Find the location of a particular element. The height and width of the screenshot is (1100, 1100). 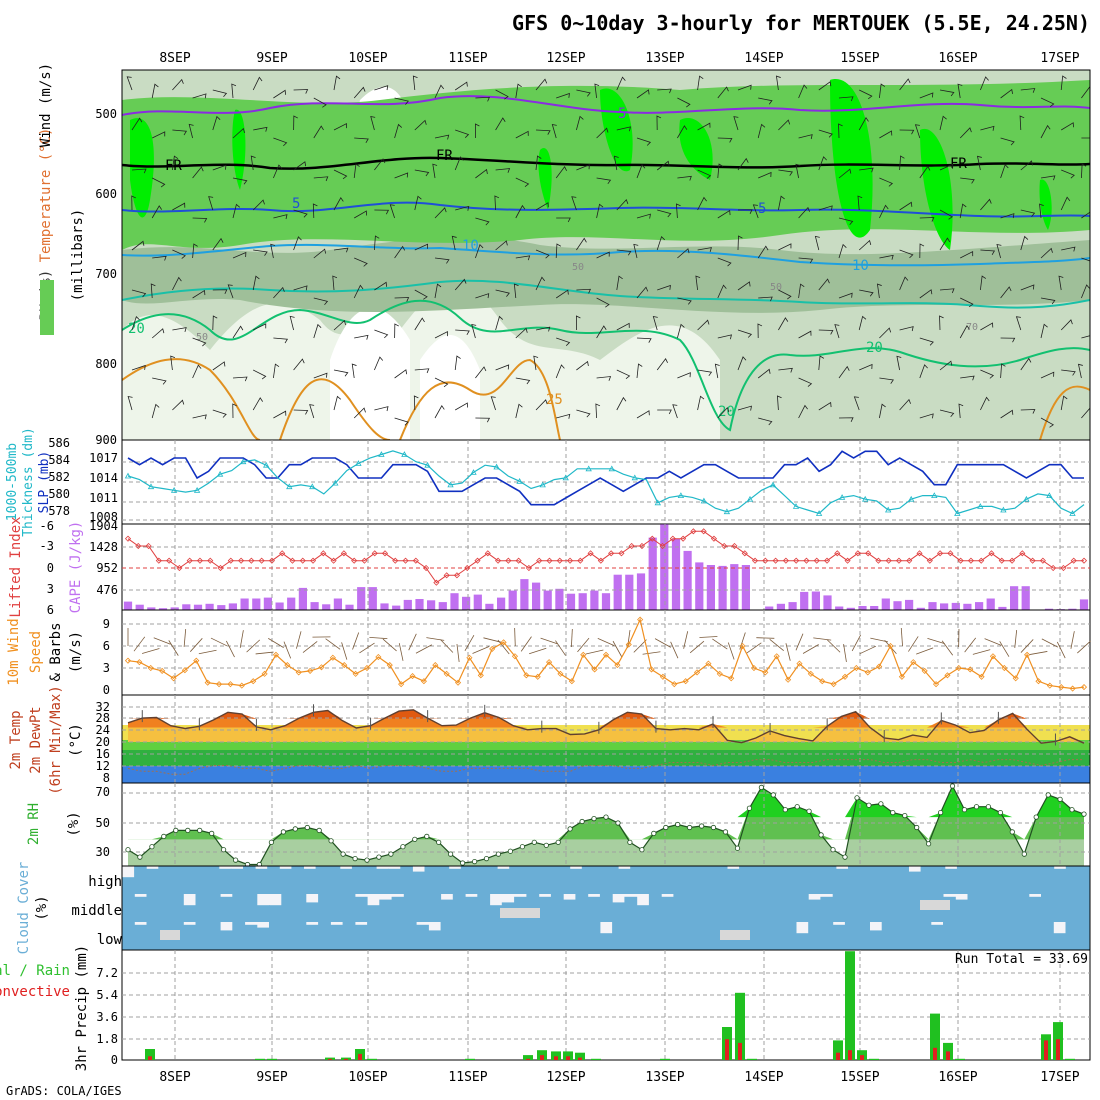

thickness-point is located at coordinates (404, 454).